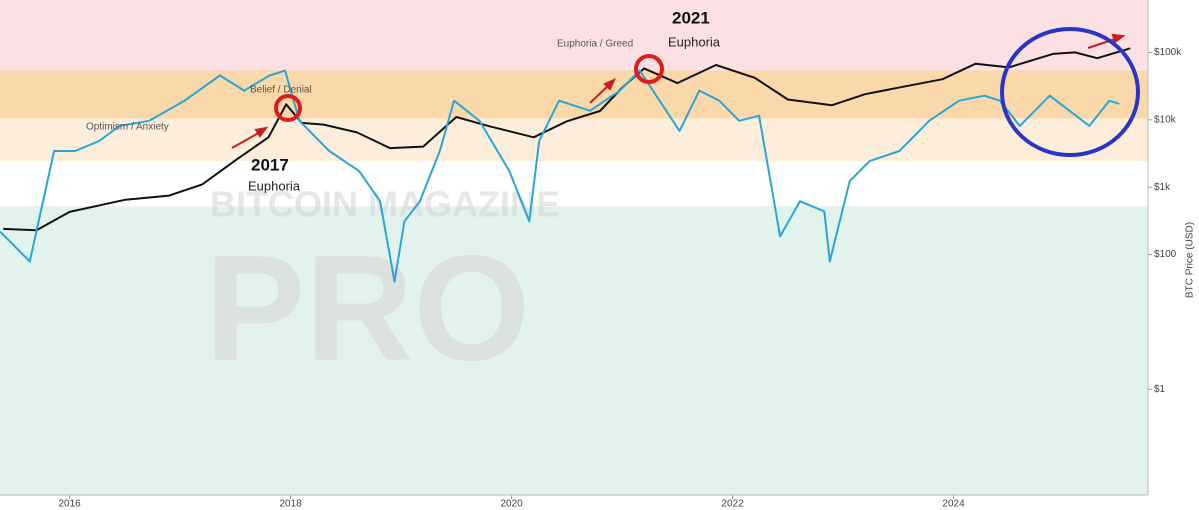  Describe the element at coordinates (511, 504) in the screenshot. I see `x-tick-label: 2020` at that location.